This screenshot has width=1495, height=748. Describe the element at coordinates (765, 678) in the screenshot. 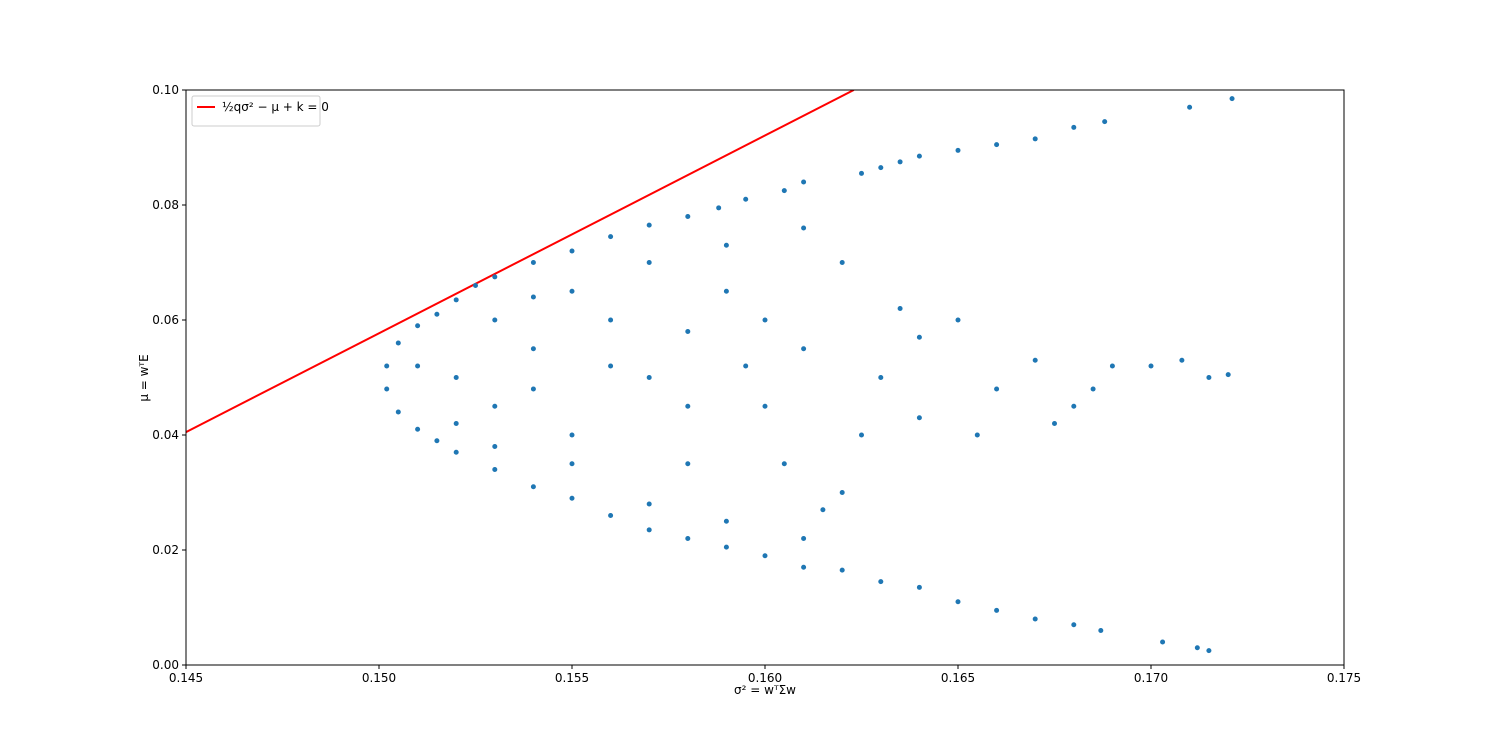

I see `x-tick-label: 0.160` at that location.